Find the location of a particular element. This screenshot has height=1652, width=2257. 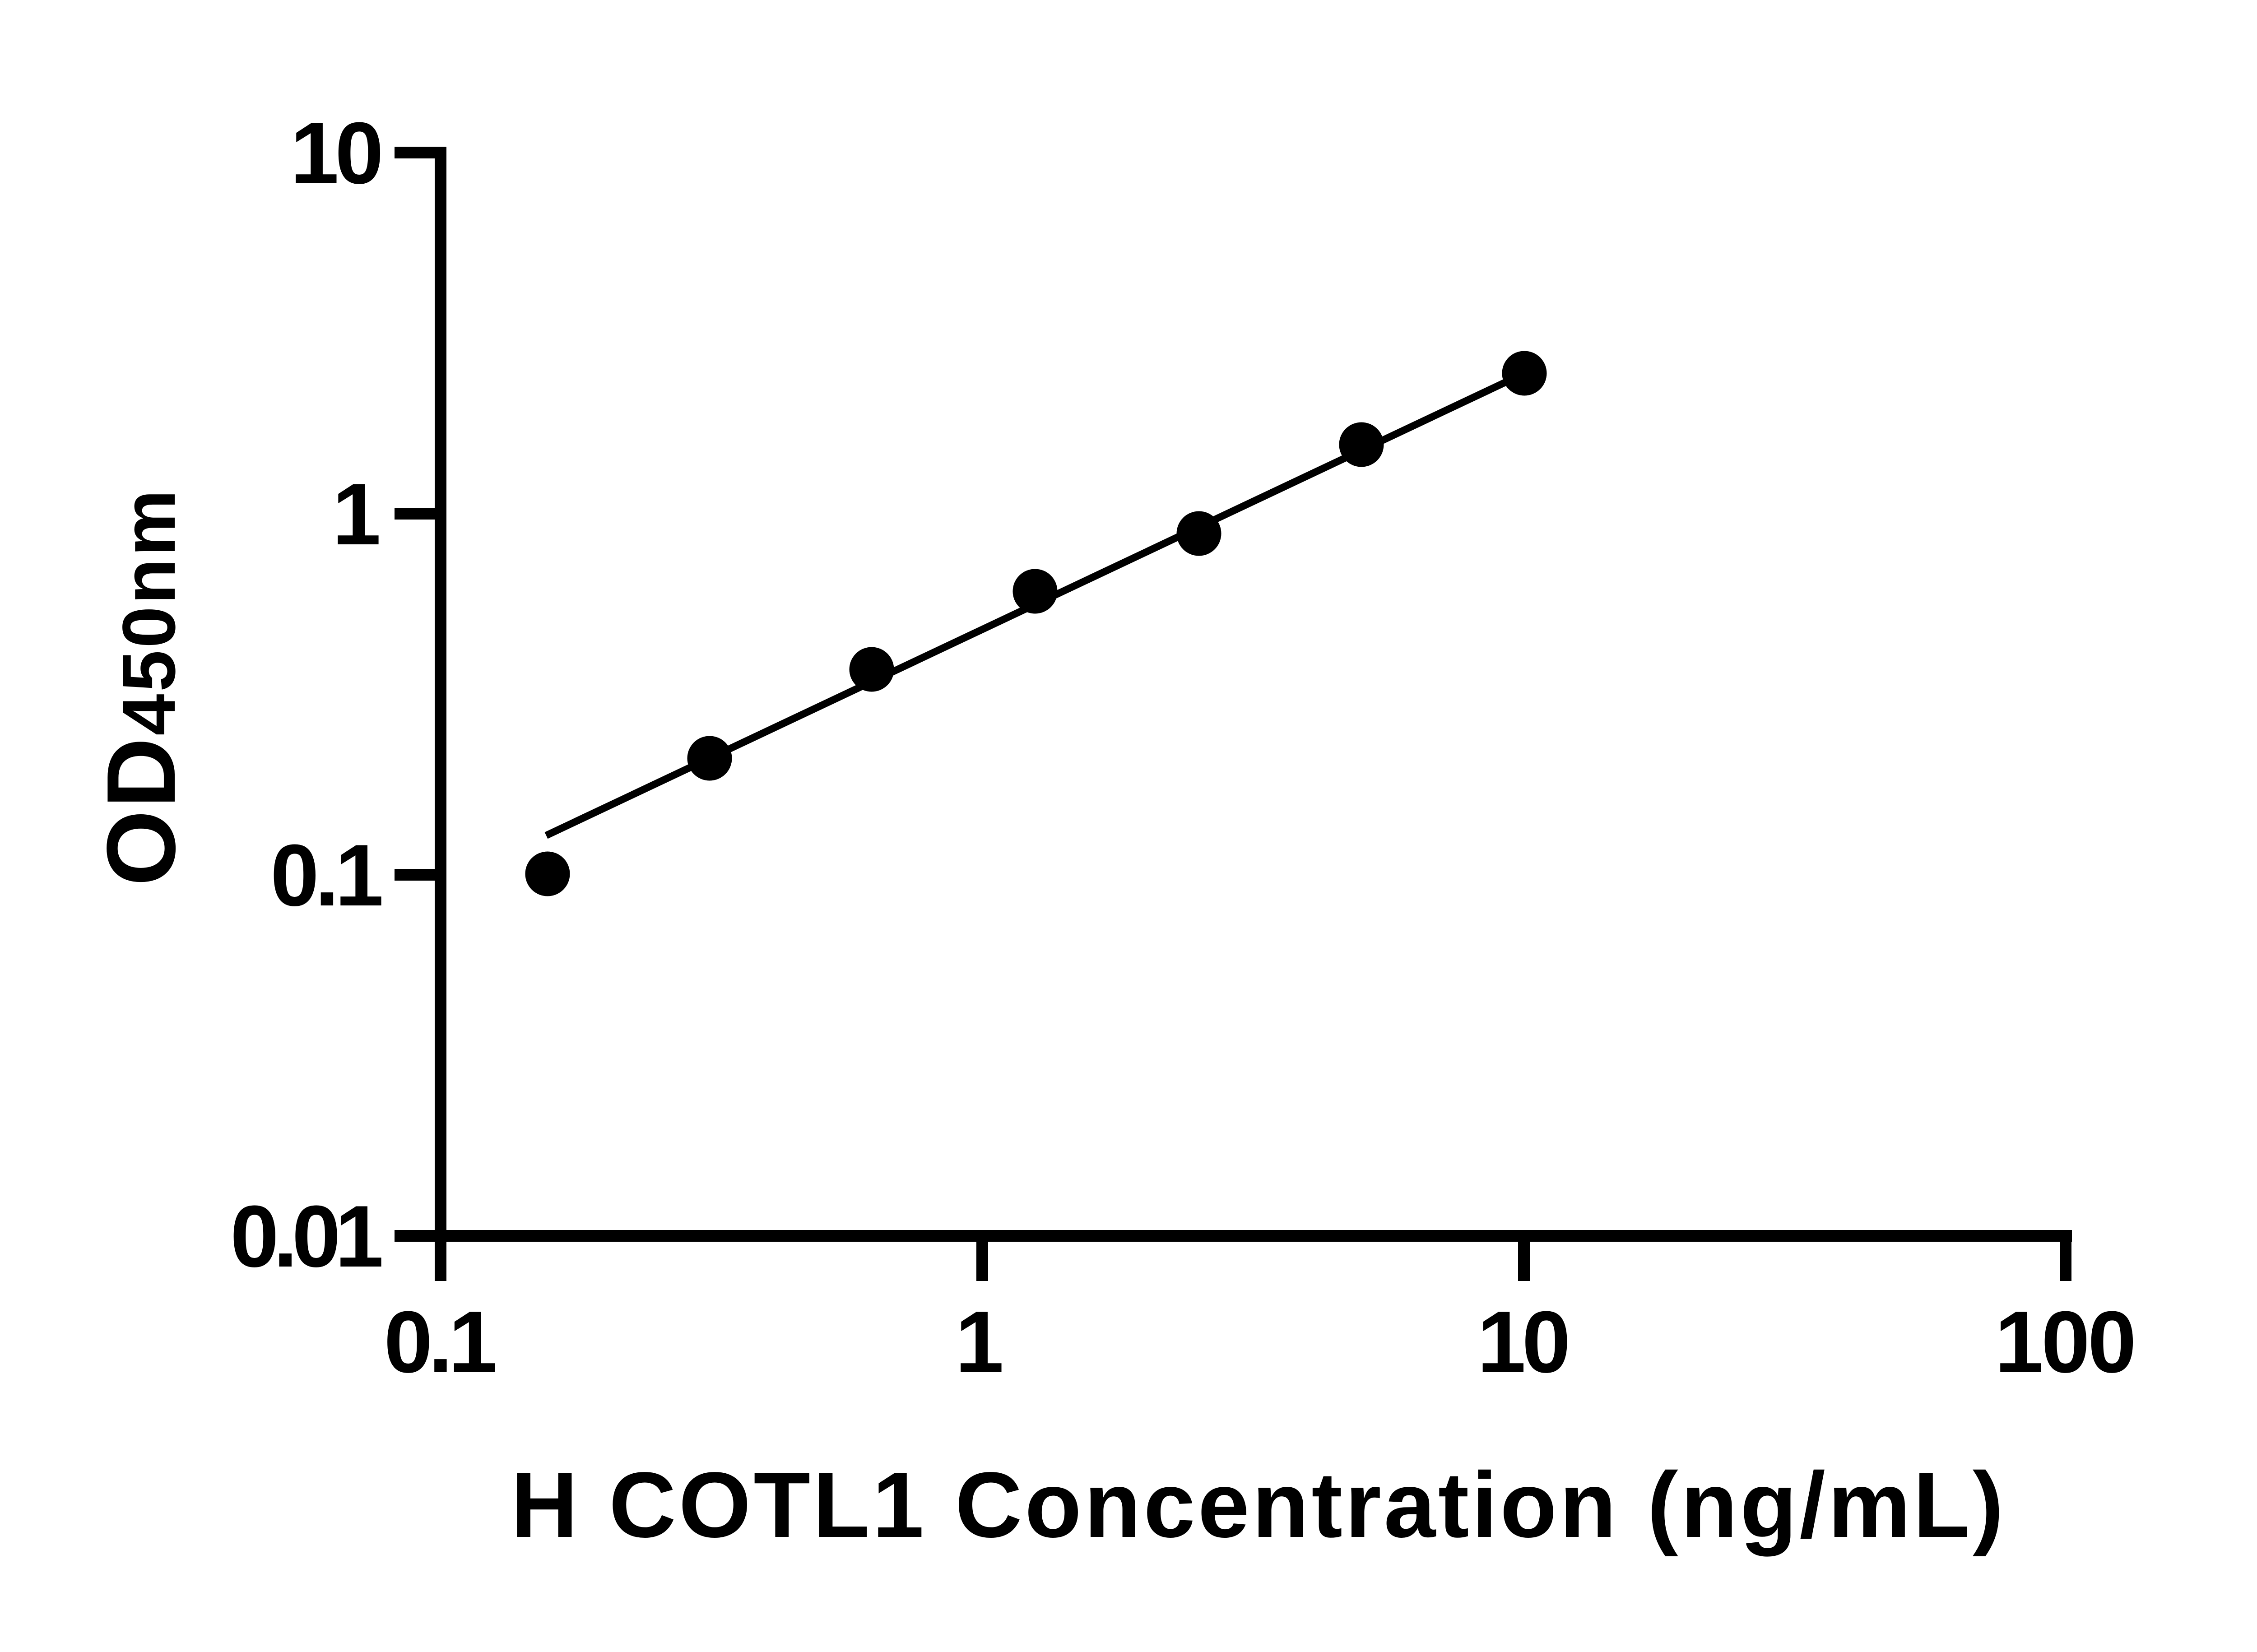

svg-text: H COTL1 Concentration (ng/mL) is located at coordinates (1258, 1505).